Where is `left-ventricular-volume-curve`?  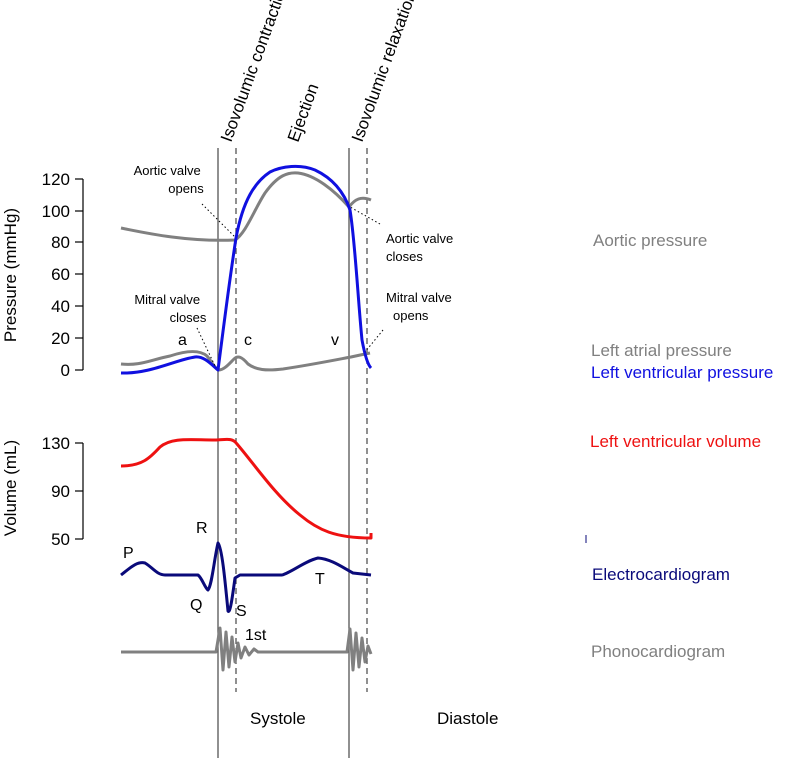
left-ventricular-volume-curve is located at coordinates (246, 488).